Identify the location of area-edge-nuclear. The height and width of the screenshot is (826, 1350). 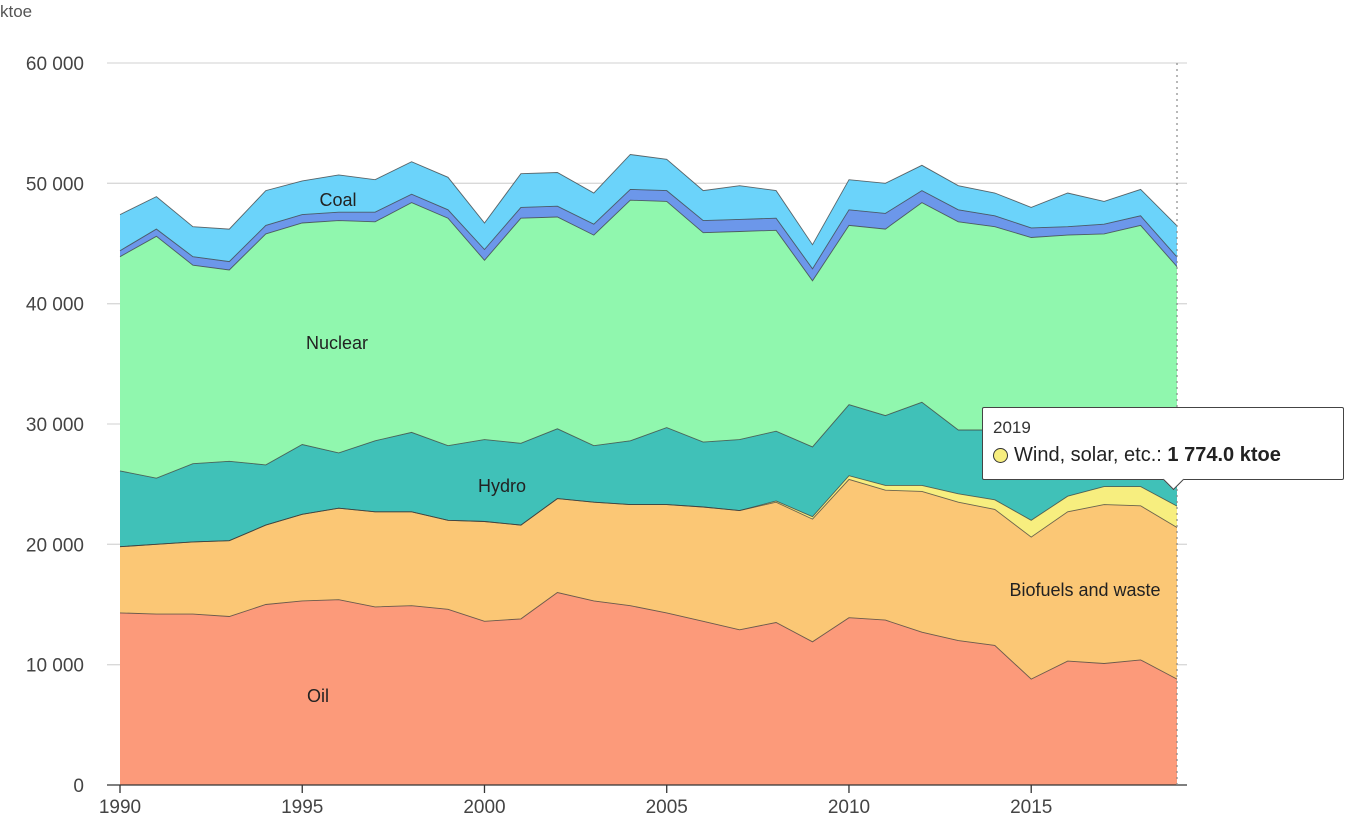
(648, 240).